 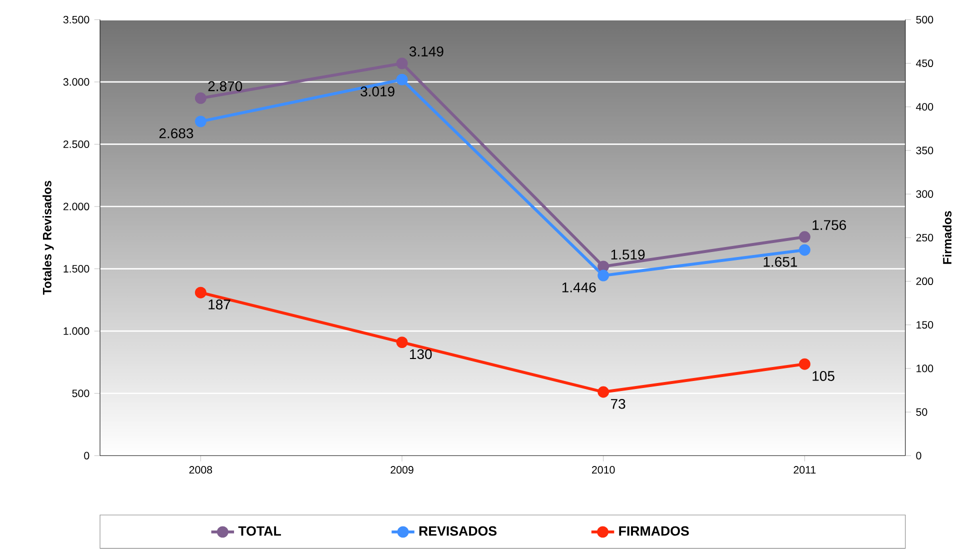 What do you see at coordinates (925, 107) in the screenshot?
I see `y2-tick-label: 400` at bounding box center [925, 107].